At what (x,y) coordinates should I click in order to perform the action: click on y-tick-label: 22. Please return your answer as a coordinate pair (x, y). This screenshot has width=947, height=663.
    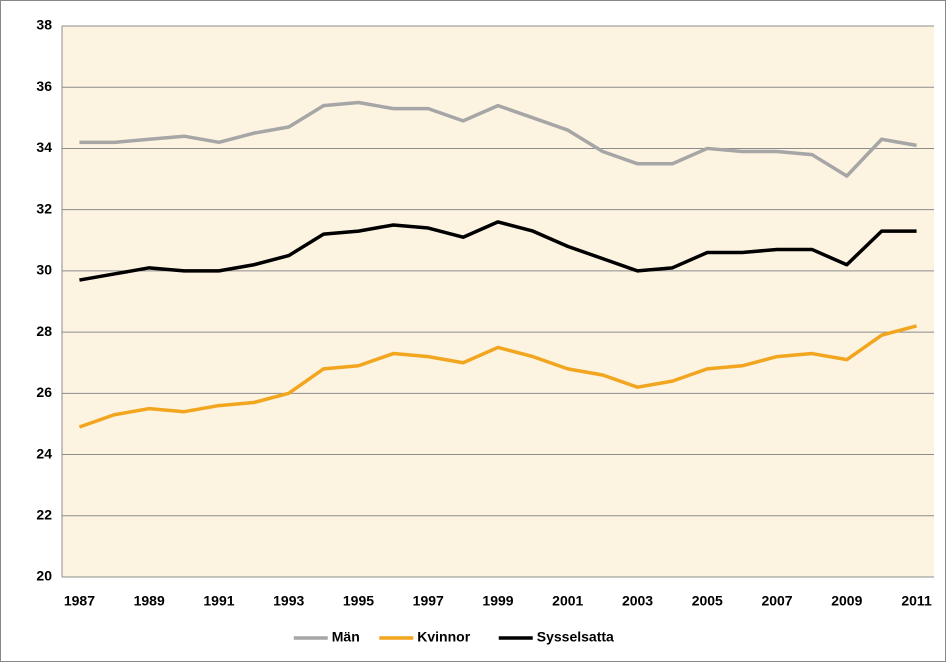
    Looking at the image, I should click on (44, 514).